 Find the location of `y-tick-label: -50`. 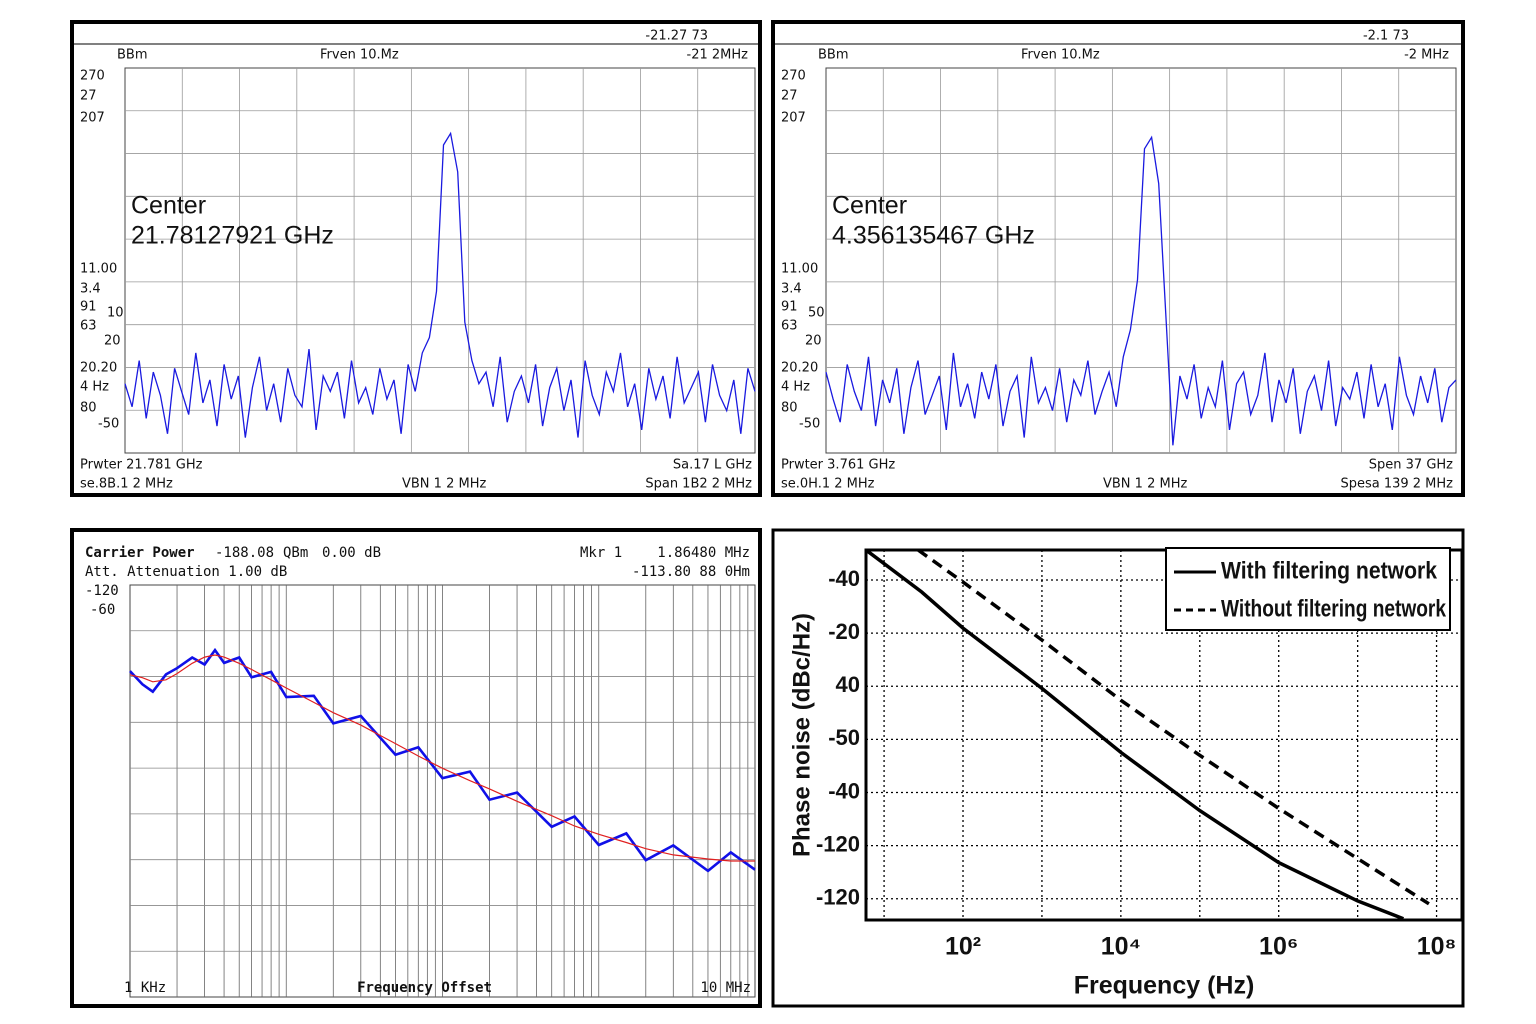

y-tick-label: -50 is located at coordinates (844, 737).